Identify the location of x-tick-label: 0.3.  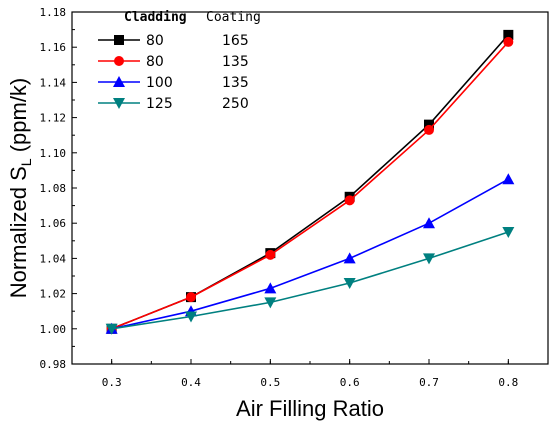
(112, 382).